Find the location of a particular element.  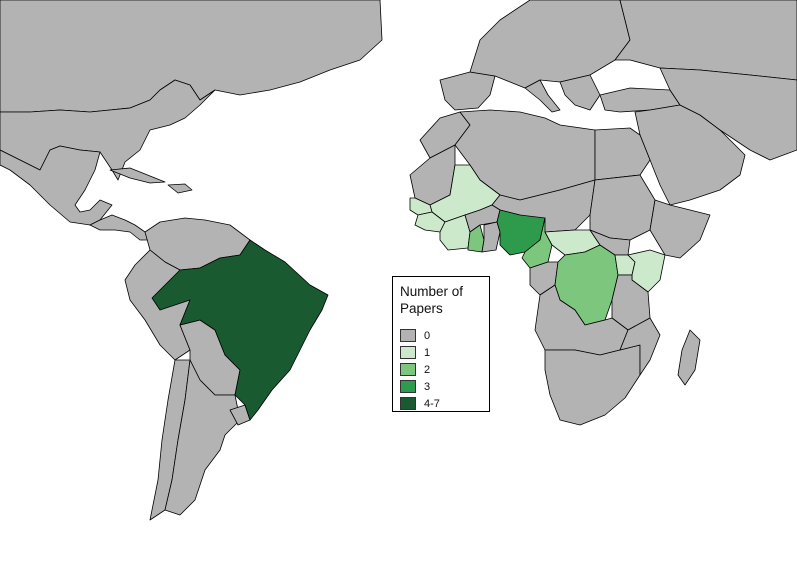

legend-item: 0 is located at coordinates (440, 335).